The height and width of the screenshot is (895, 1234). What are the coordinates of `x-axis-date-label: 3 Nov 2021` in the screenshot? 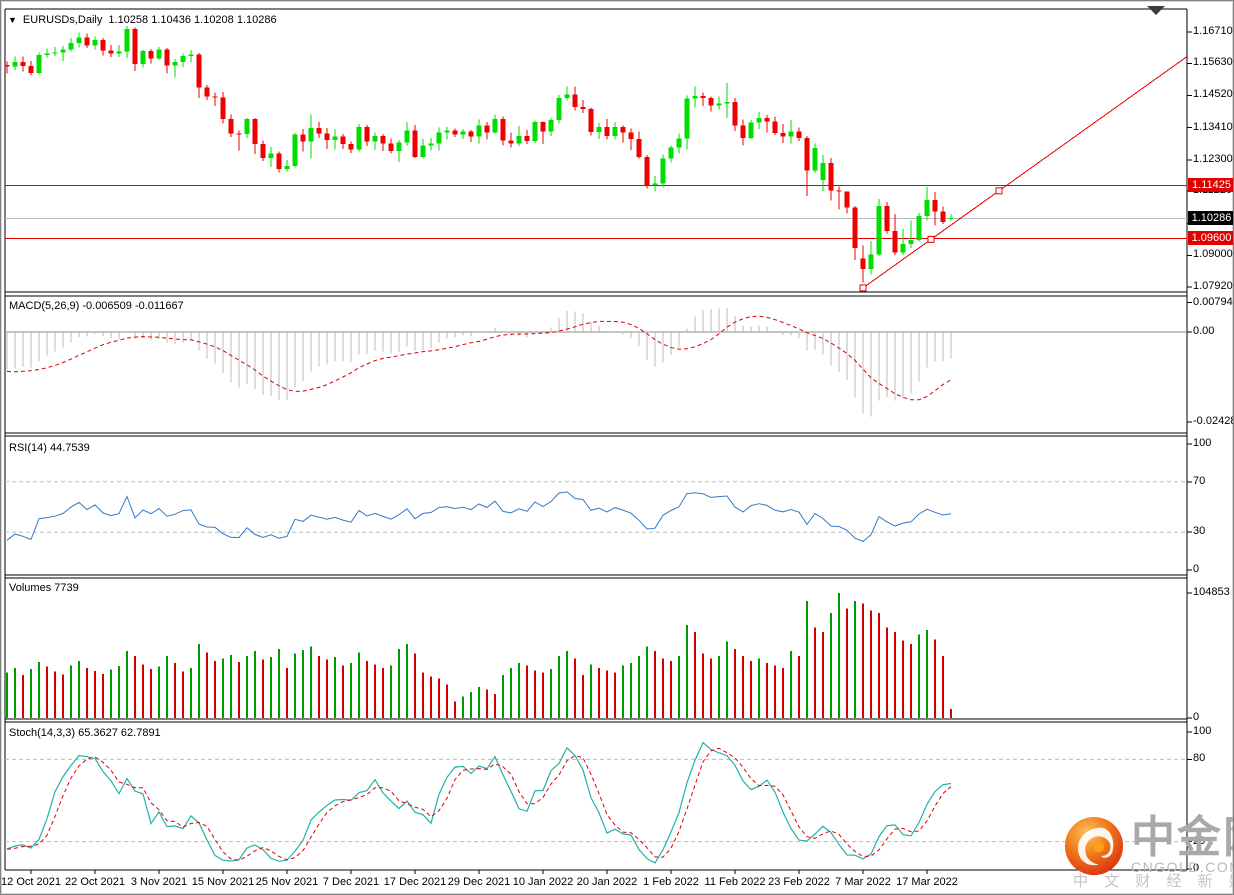 It's located at (159, 882).